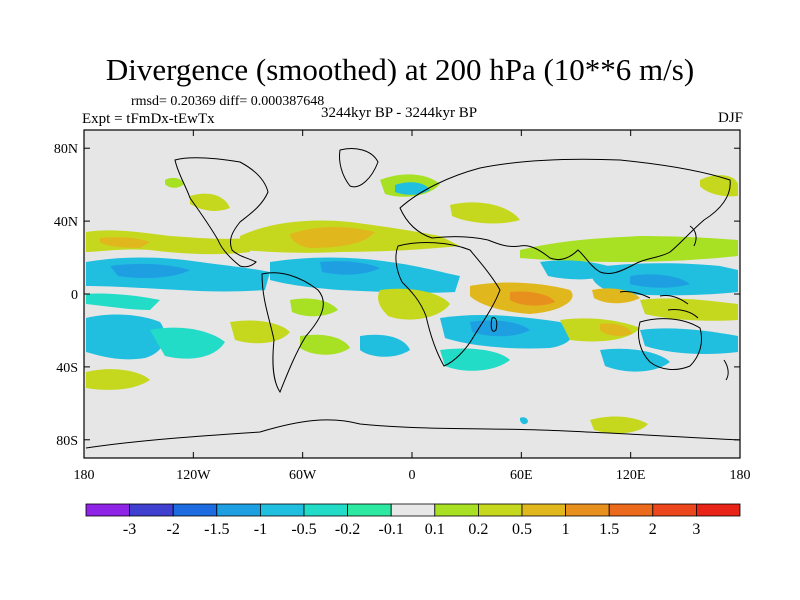 This screenshot has width=800, height=600. I want to click on colorbar-label: -3, so click(129, 529).